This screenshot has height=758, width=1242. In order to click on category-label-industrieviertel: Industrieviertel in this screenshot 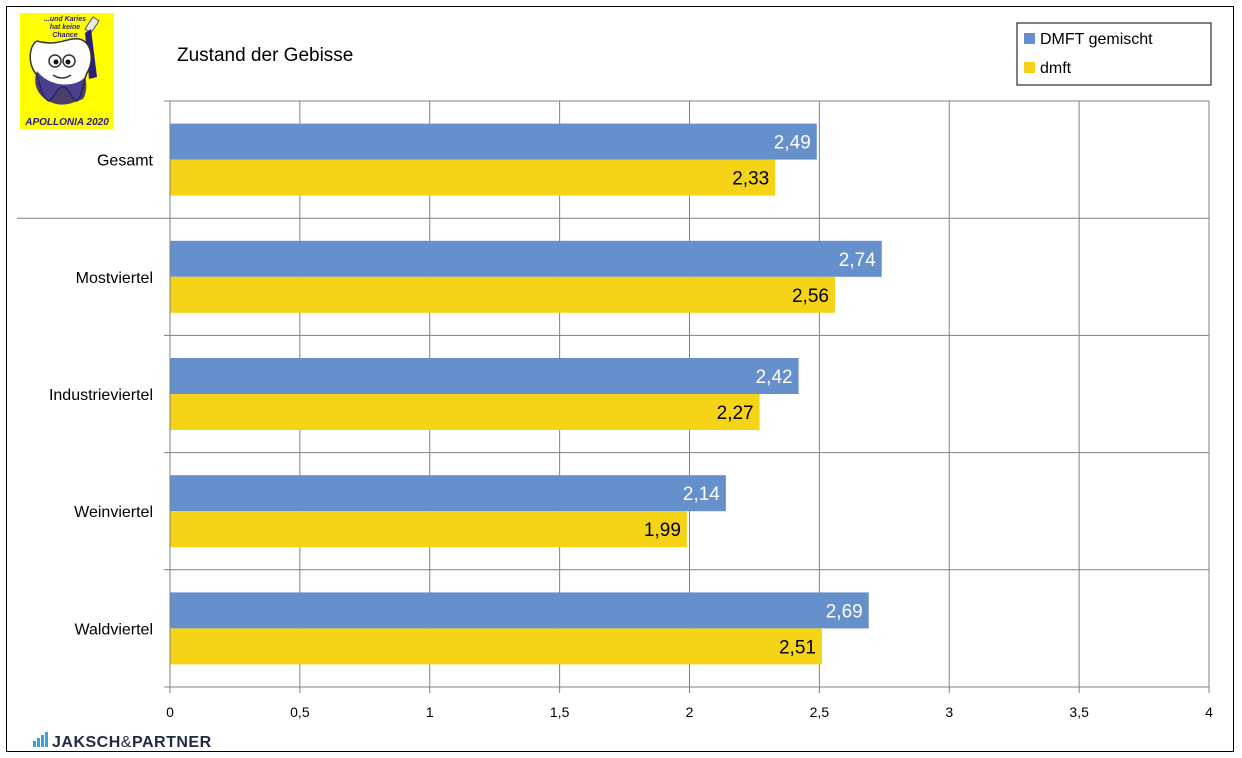, I will do `click(101, 395)`.